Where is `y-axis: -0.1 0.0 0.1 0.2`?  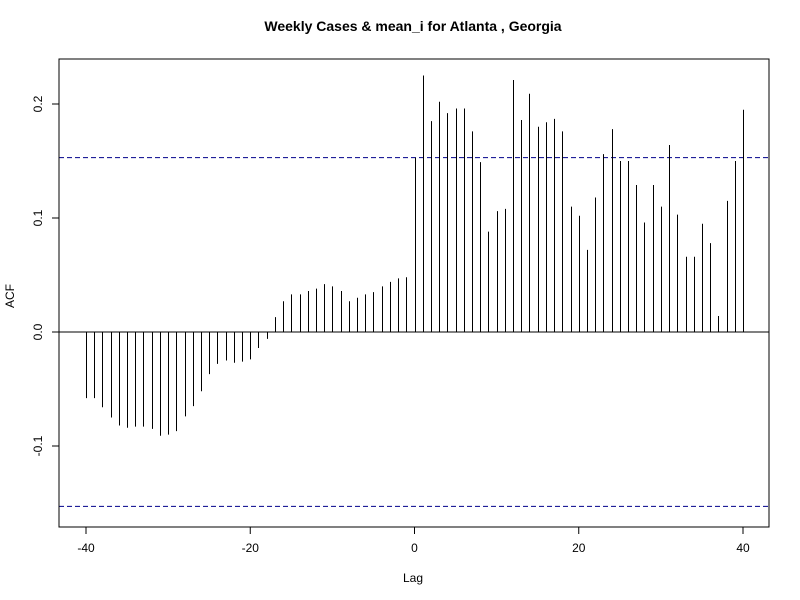 y-axis: -0.1 0.0 0.1 0.2 is located at coordinates (45, 275).